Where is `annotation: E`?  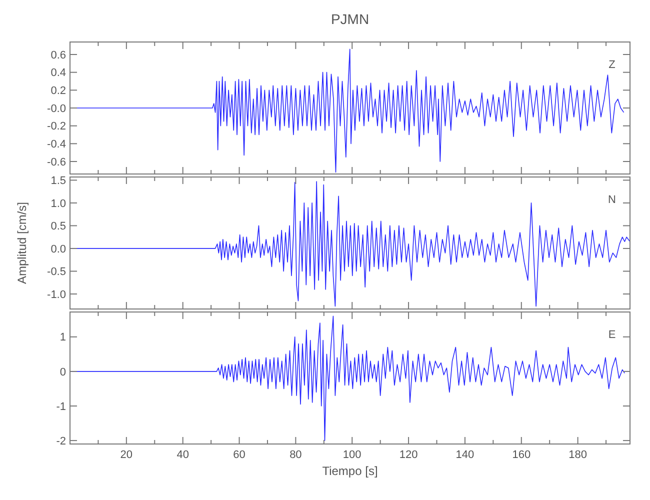
annotation: E is located at coordinates (612, 335).